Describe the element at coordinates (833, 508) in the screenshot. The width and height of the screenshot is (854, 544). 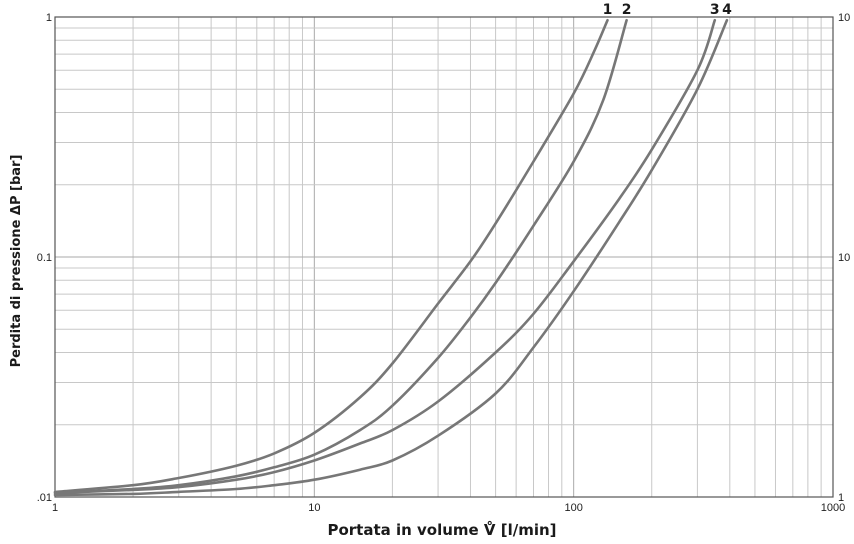
I see `x-tick-label: 1000` at that location.